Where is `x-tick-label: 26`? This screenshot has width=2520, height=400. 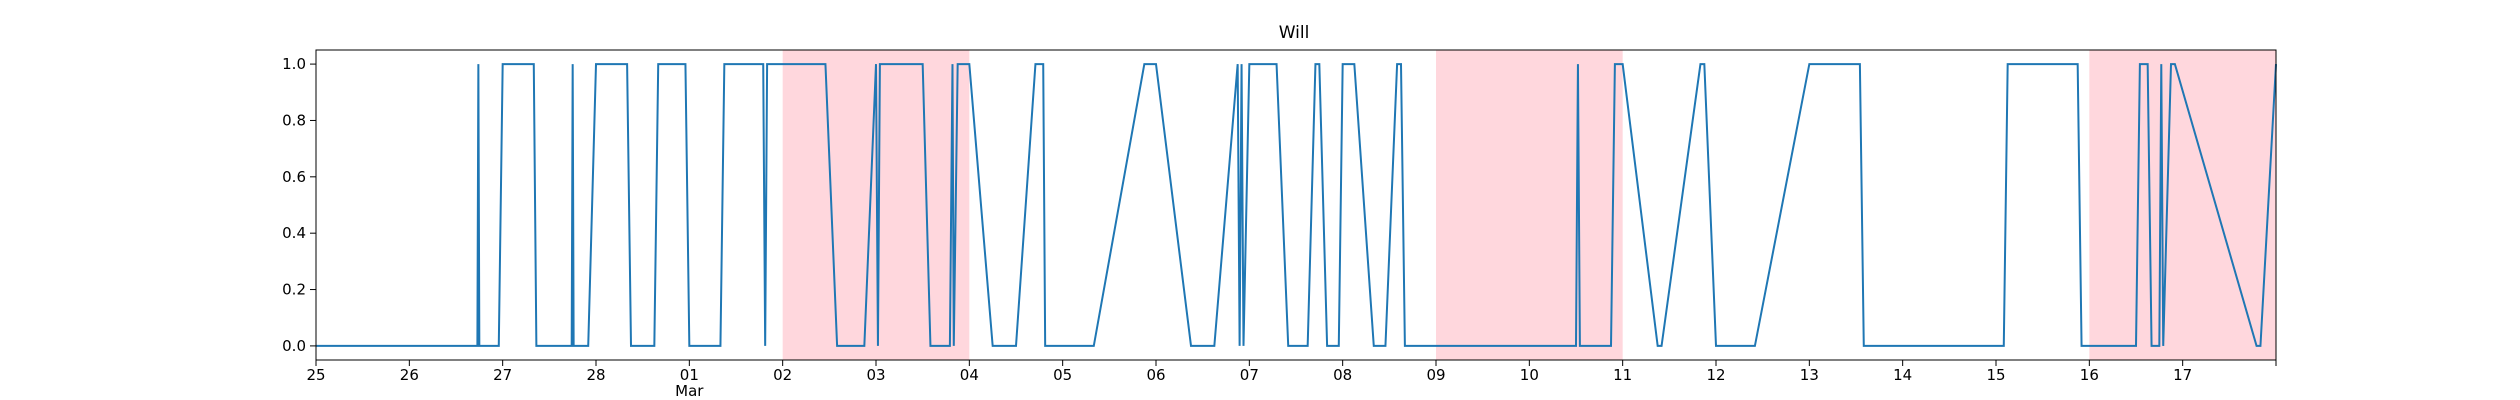 x-tick-label: 26 is located at coordinates (409, 375).